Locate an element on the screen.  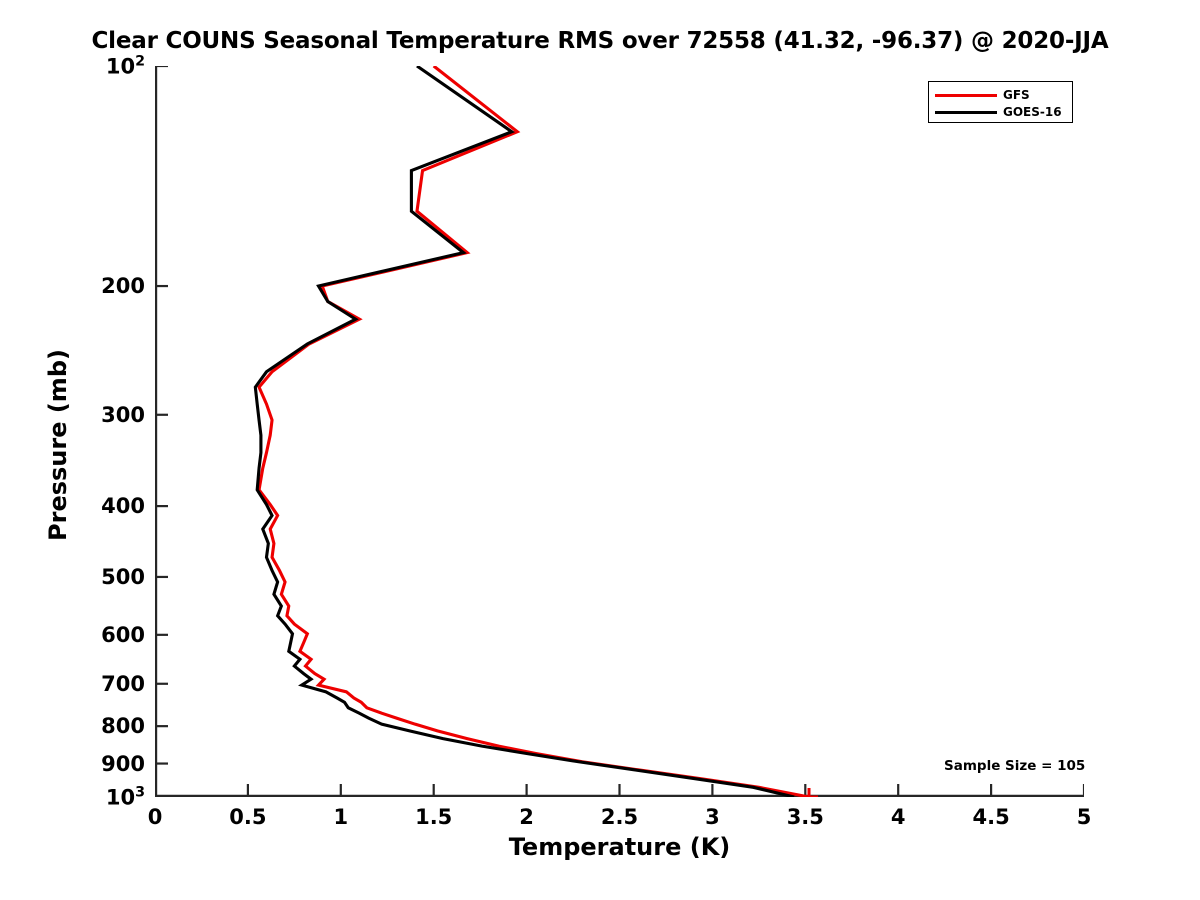
xtick-label-2-5: 2.5 is located at coordinates (619, 817).